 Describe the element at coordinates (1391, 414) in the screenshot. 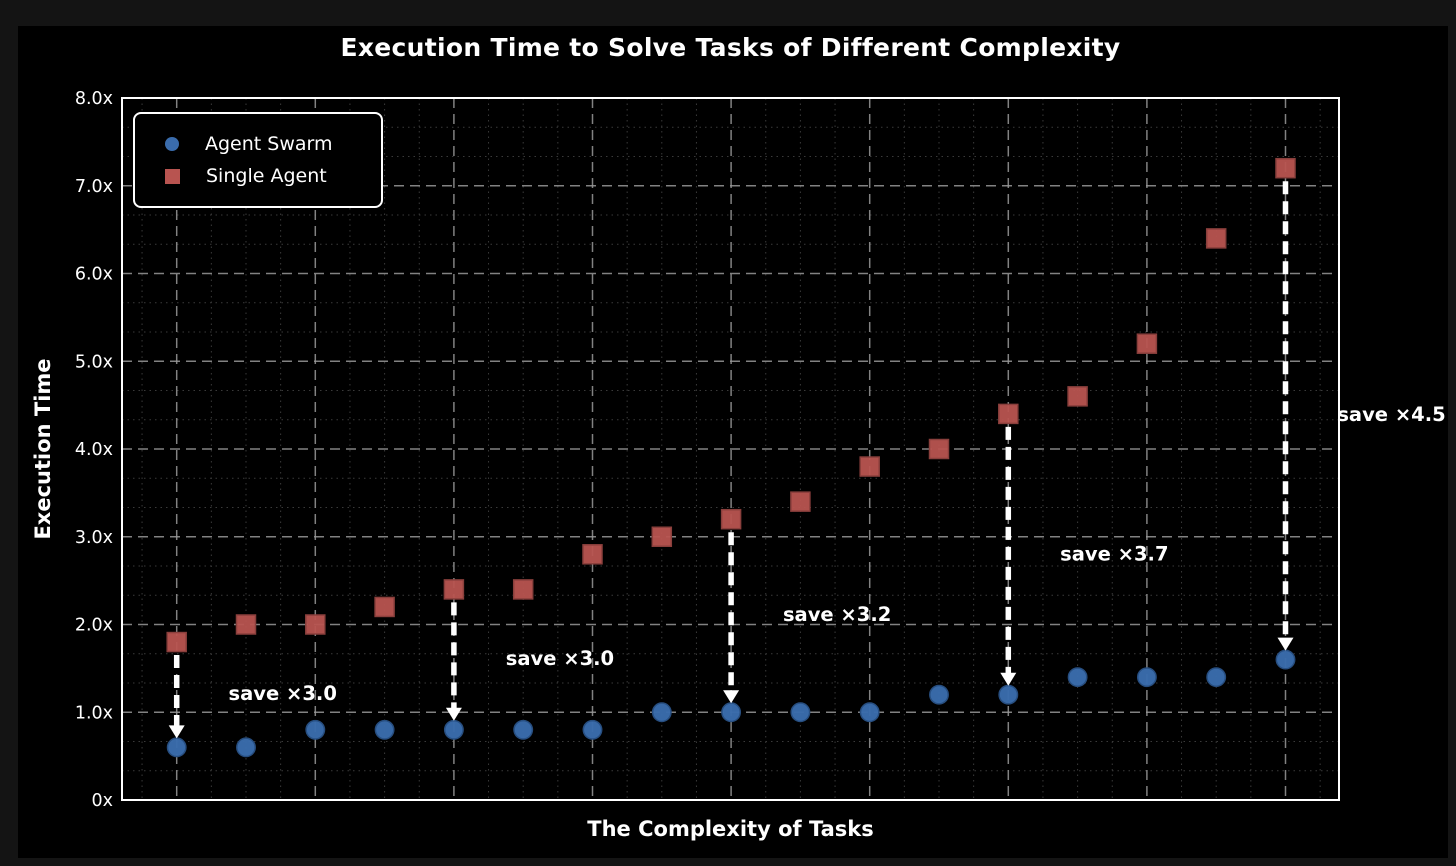

I see `save-annotation-label: save ×4.5` at that location.